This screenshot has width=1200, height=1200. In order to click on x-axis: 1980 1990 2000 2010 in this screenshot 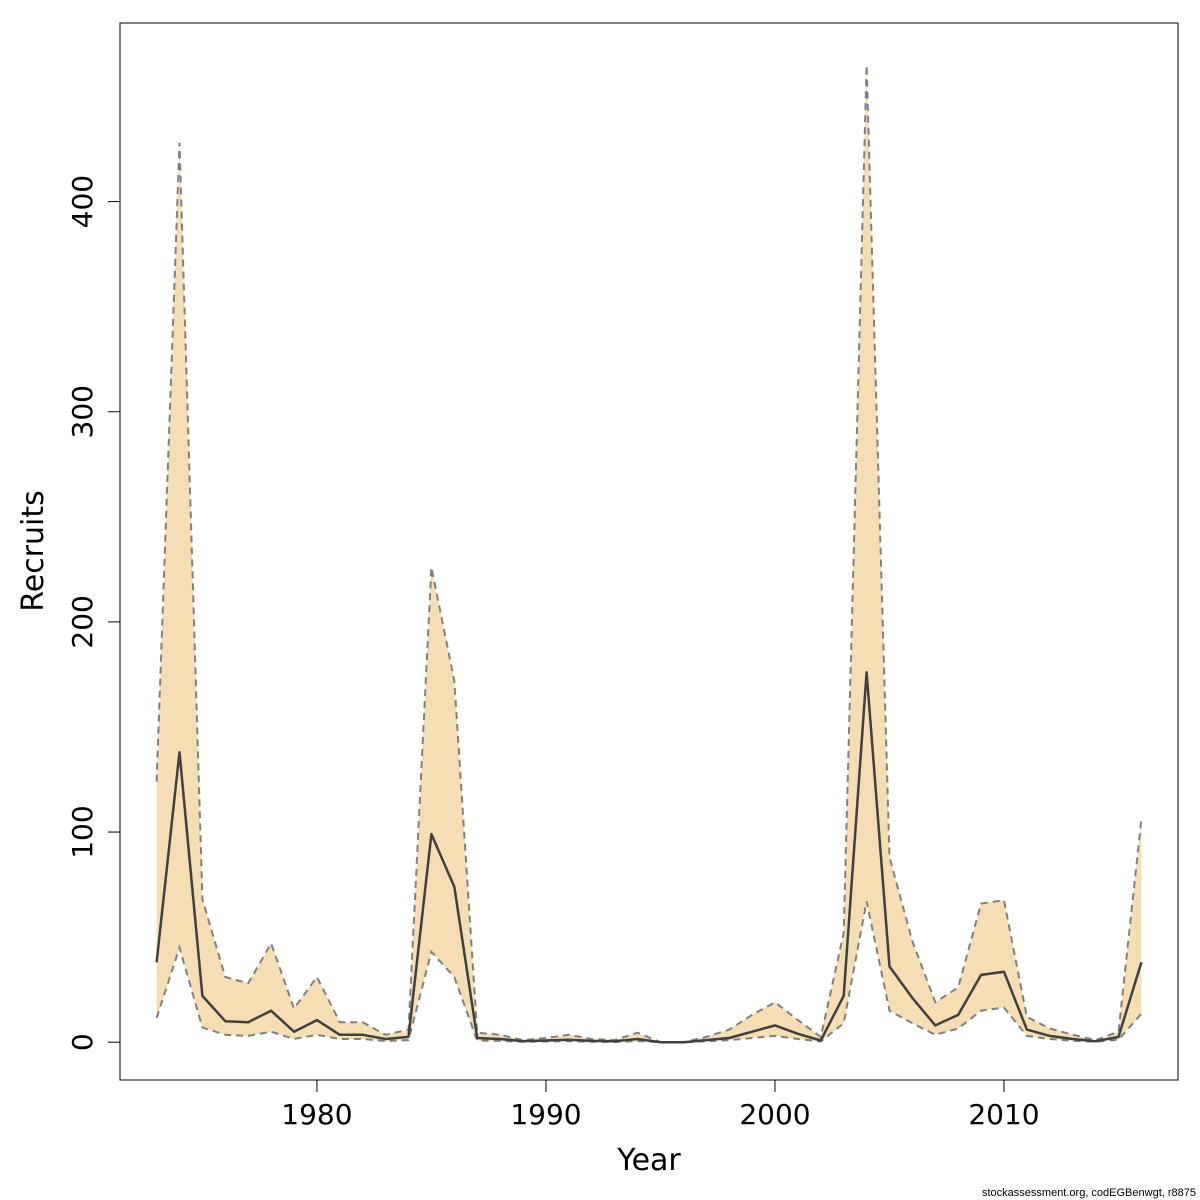, I will do `click(660, 1105)`.